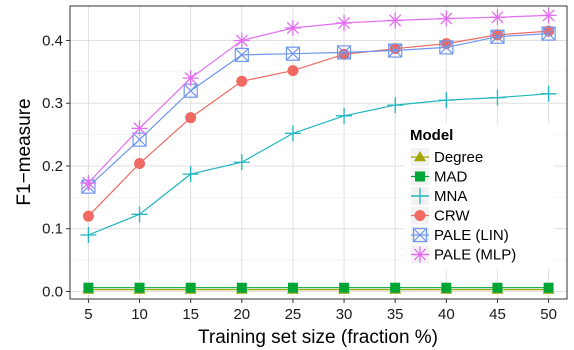  Describe the element at coordinates (471, 235) in the screenshot. I see `legend-label: PALE (LIN)` at that location.